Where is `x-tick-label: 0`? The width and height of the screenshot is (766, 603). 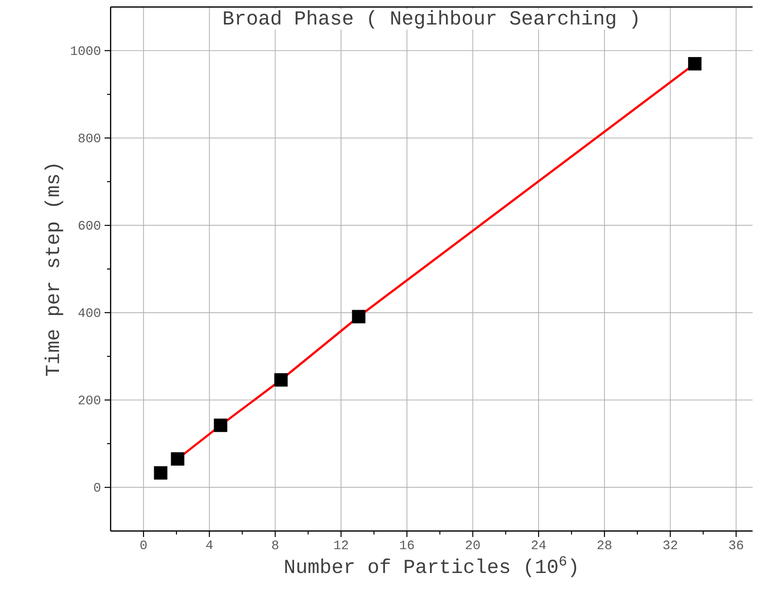
x-tick-label: 0 is located at coordinates (143, 545).